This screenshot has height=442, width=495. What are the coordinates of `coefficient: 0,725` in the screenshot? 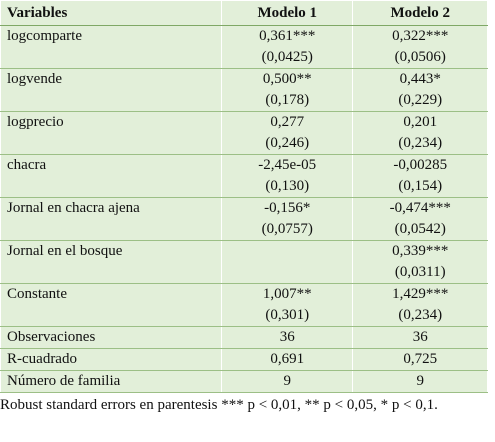 It's located at (420, 359).